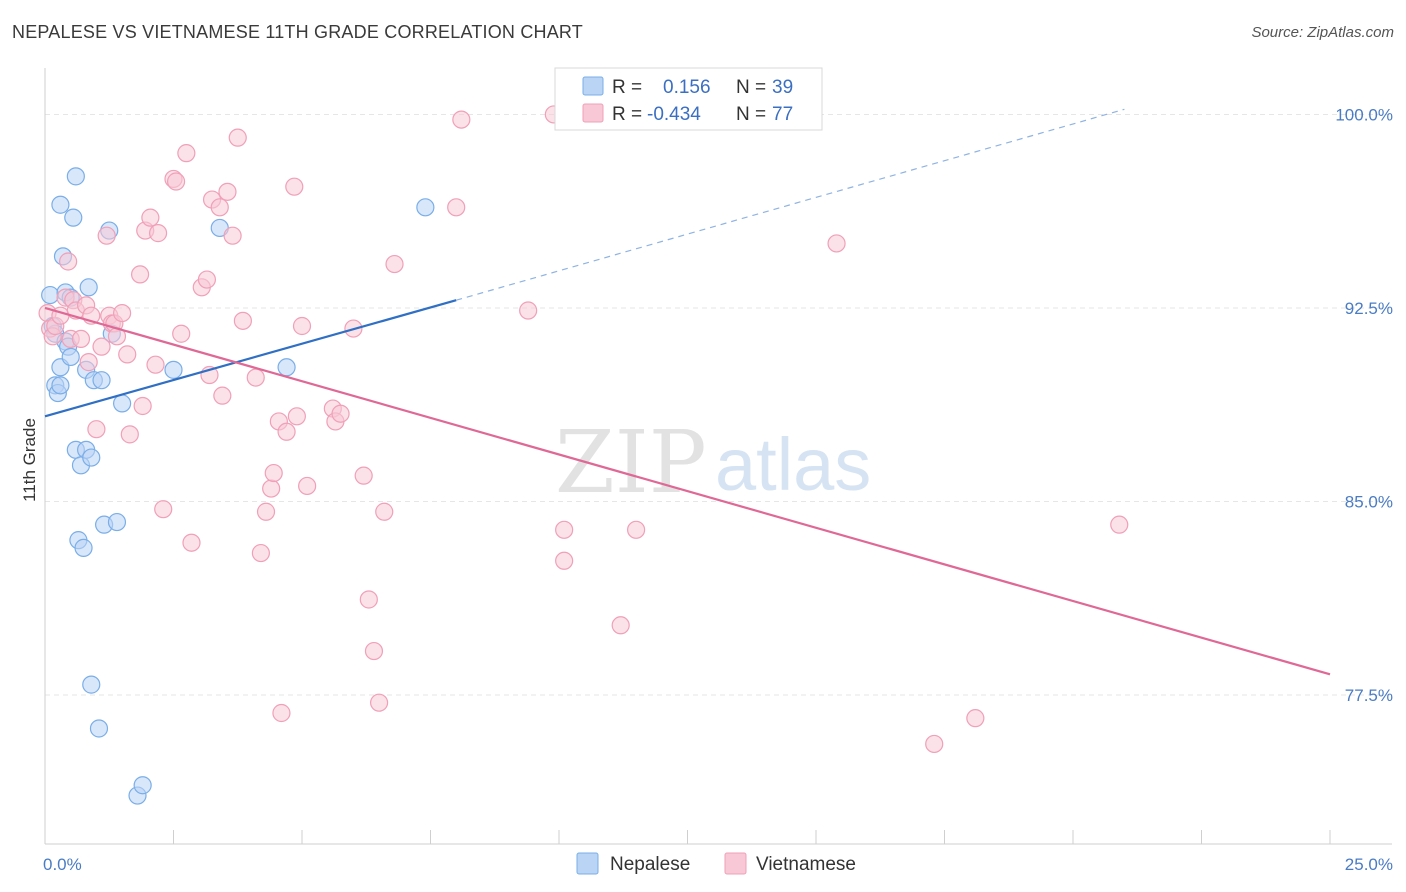  What do you see at coordinates (688, 99) in the screenshot?
I see `legend-box: R = 0.156 N = 39 R = -0.434 N = 77` at bounding box center [688, 99].